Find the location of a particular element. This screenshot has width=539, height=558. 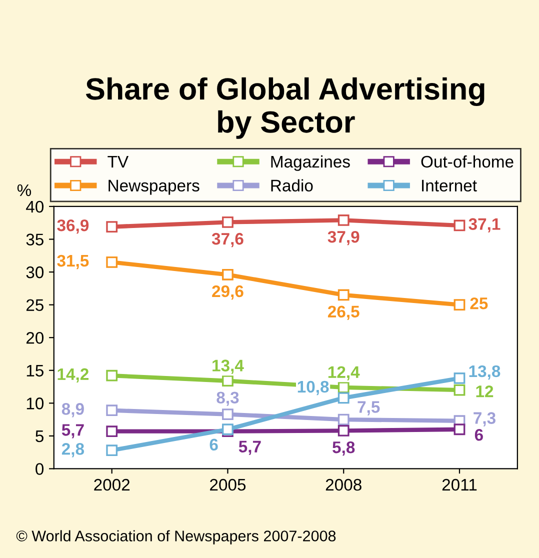

x-tick-label: 2011 is located at coordinates (459, 484).